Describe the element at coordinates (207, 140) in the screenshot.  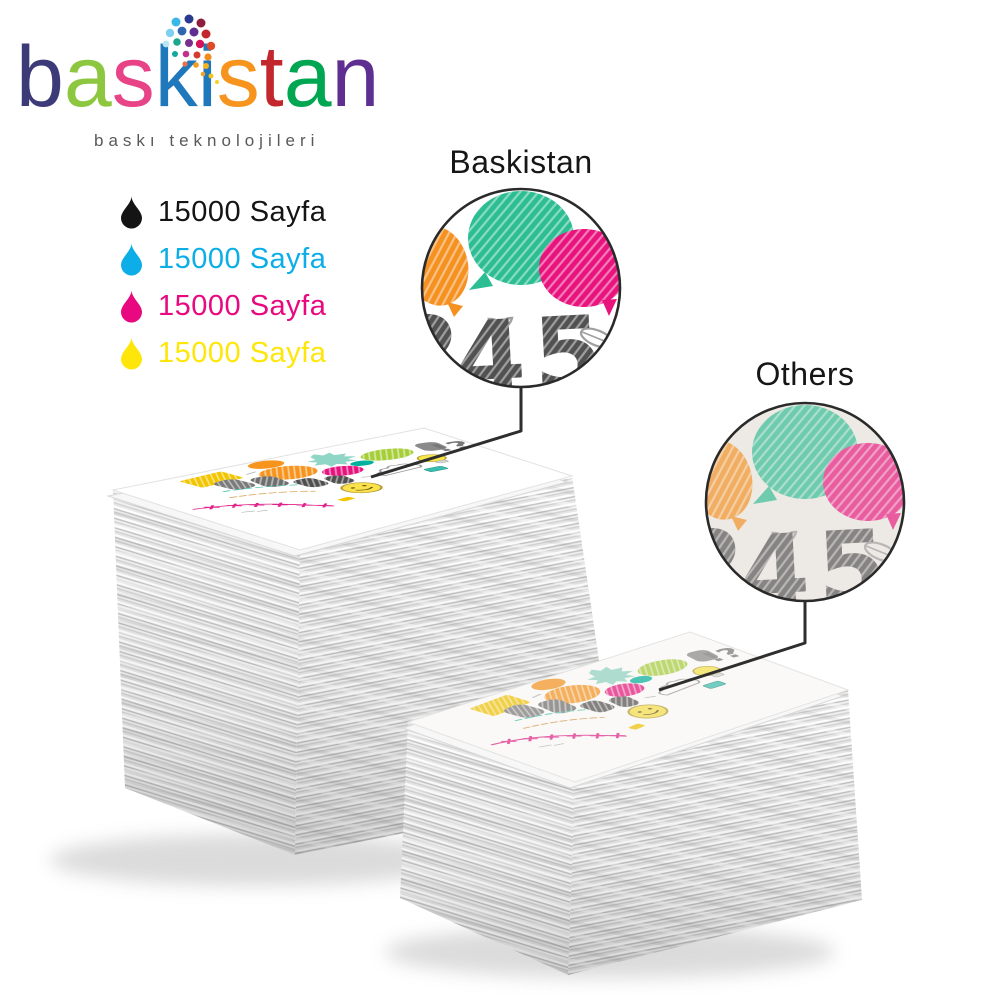
I see `logo-tagline: baskı teknolojileri` at that location.